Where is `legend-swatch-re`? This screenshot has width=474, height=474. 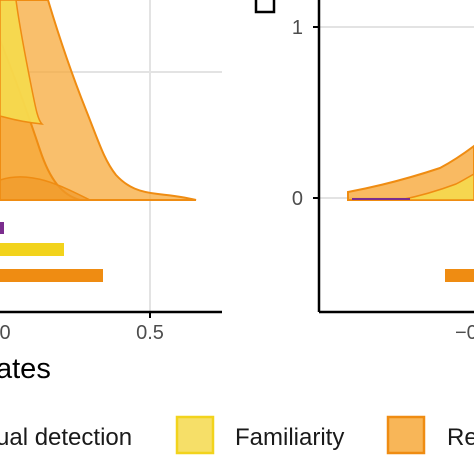 legend-swatch-re is located at coordinates (406, 435).